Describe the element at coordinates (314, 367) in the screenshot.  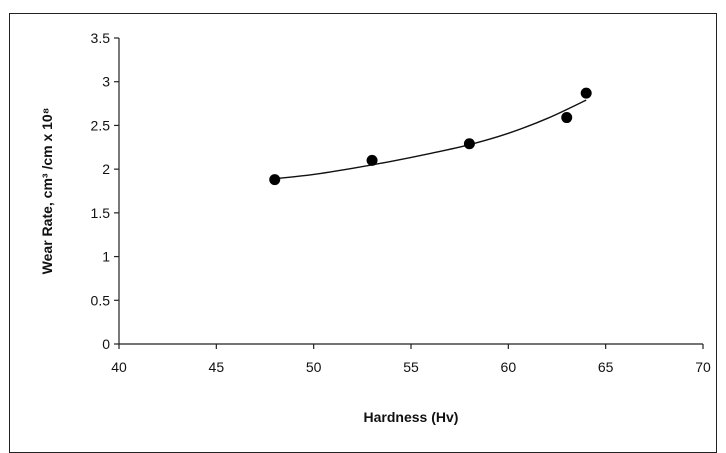
I see `x-tick-label: 50` at that location.